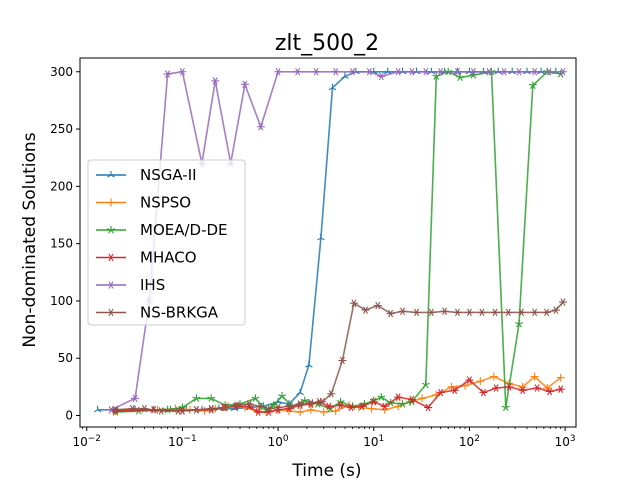 The image size is (640, 480). I want to click on legend-item: MHACO, so click(146, 258).